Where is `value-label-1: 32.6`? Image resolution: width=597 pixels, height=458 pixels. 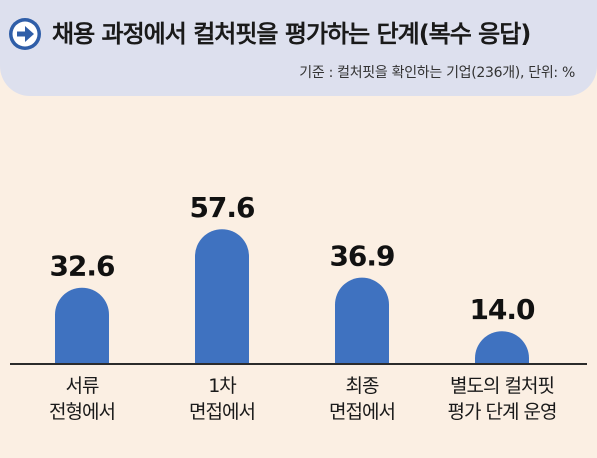
value-label-1: 32.6 is located at coordinates (81, 266).